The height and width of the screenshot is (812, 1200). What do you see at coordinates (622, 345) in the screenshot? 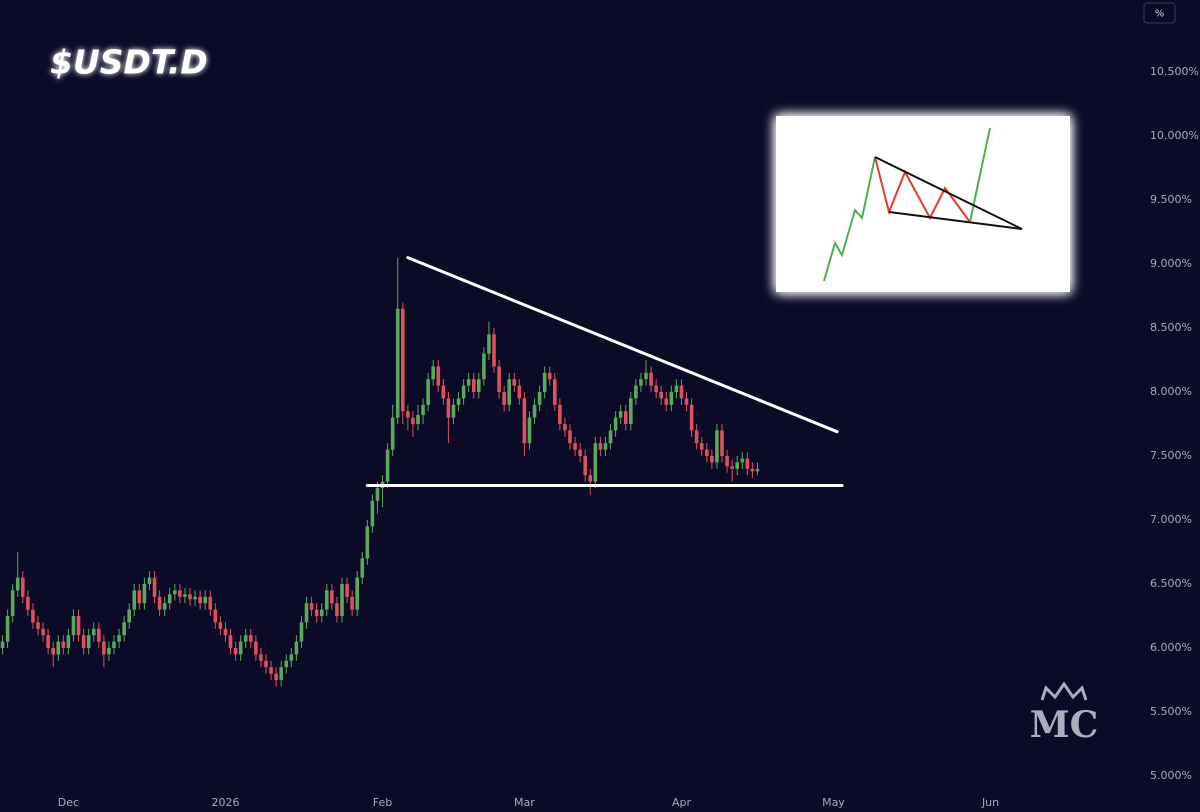
I see `trend-line` at bounding box center [622, 345].